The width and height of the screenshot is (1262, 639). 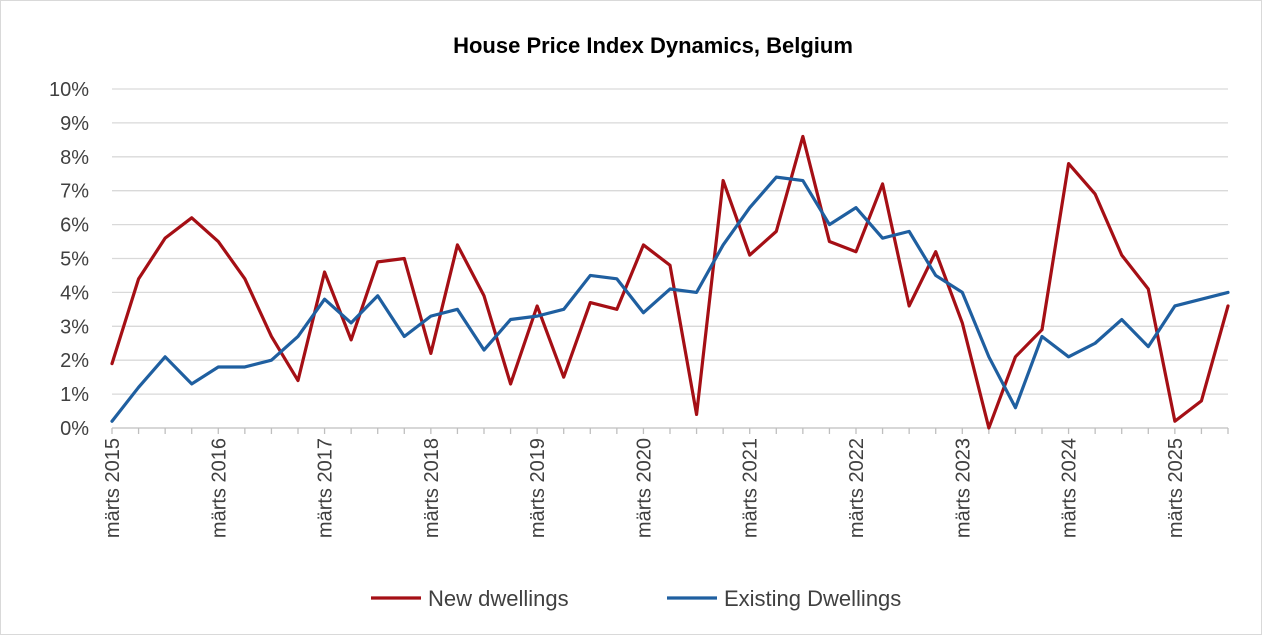 I want to click on y-tick-label: 5%, so click(x=74, y=260).